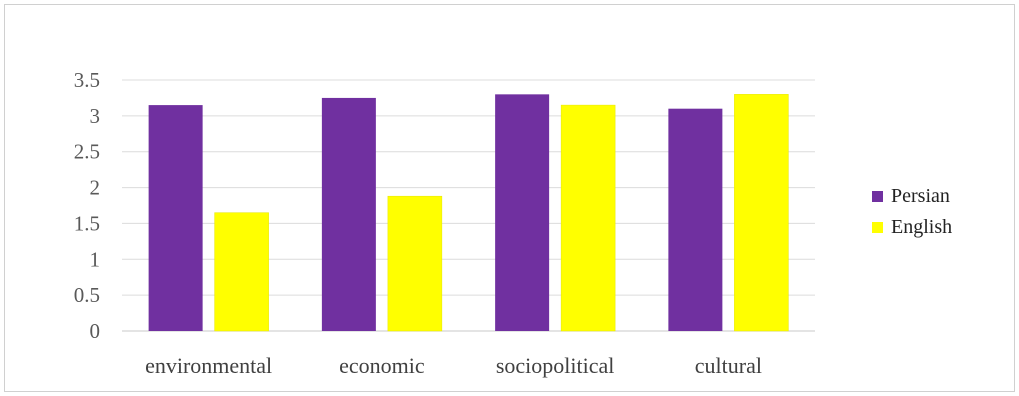  What do you see at coordinates (588, 218) in the screenshot?
I see `bar-english-sociopolitical` at bounding box center [588, 218].